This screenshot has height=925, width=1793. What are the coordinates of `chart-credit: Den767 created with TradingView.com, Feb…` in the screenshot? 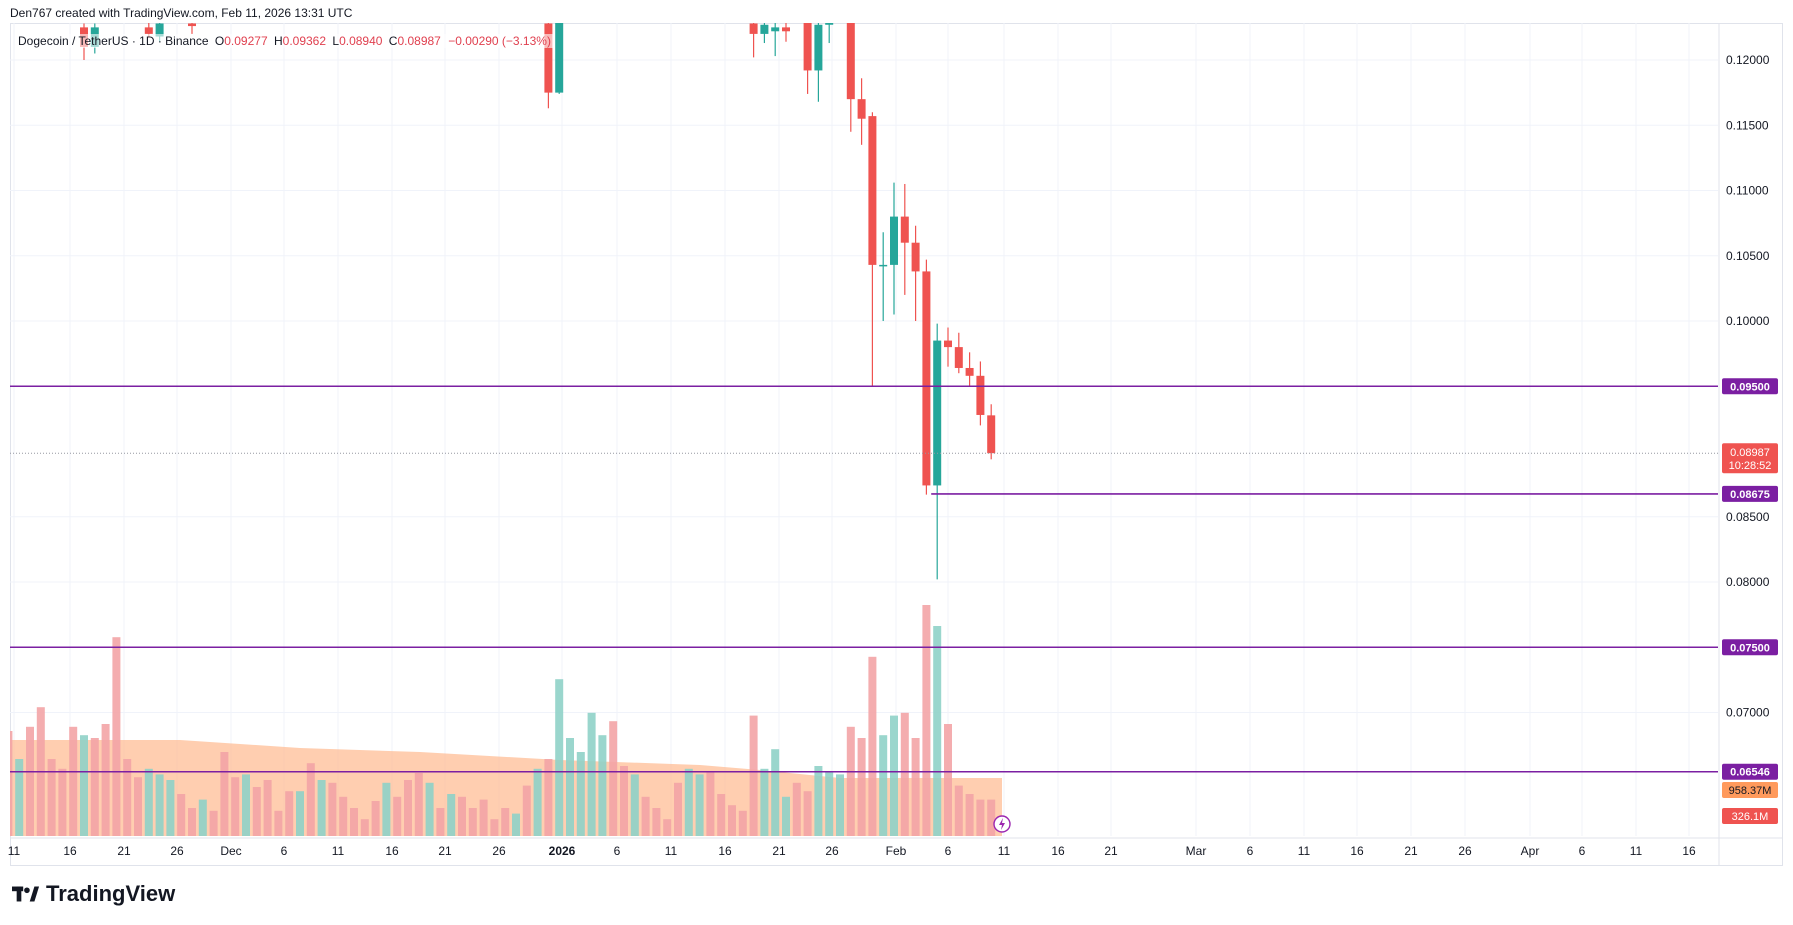 It's located at (181, 13).